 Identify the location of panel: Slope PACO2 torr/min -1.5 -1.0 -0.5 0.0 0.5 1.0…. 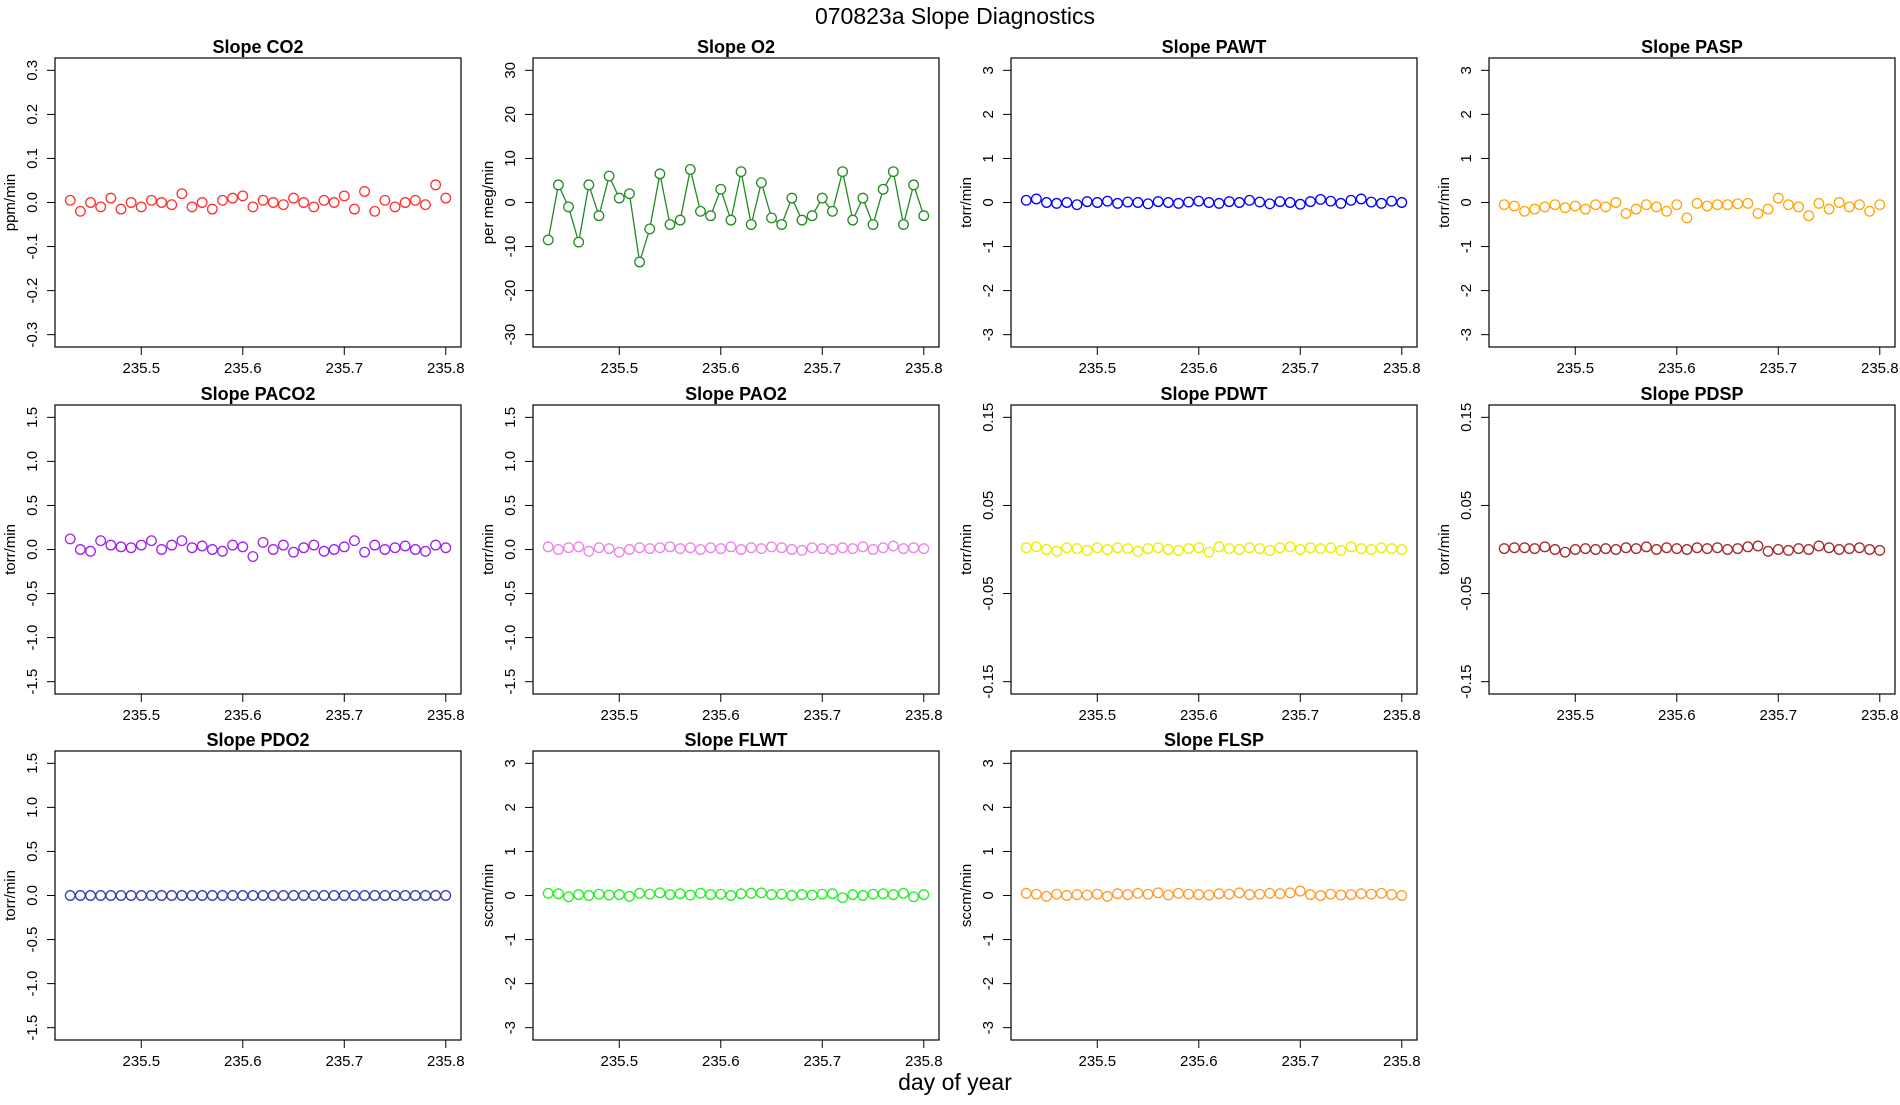
(233, 554).